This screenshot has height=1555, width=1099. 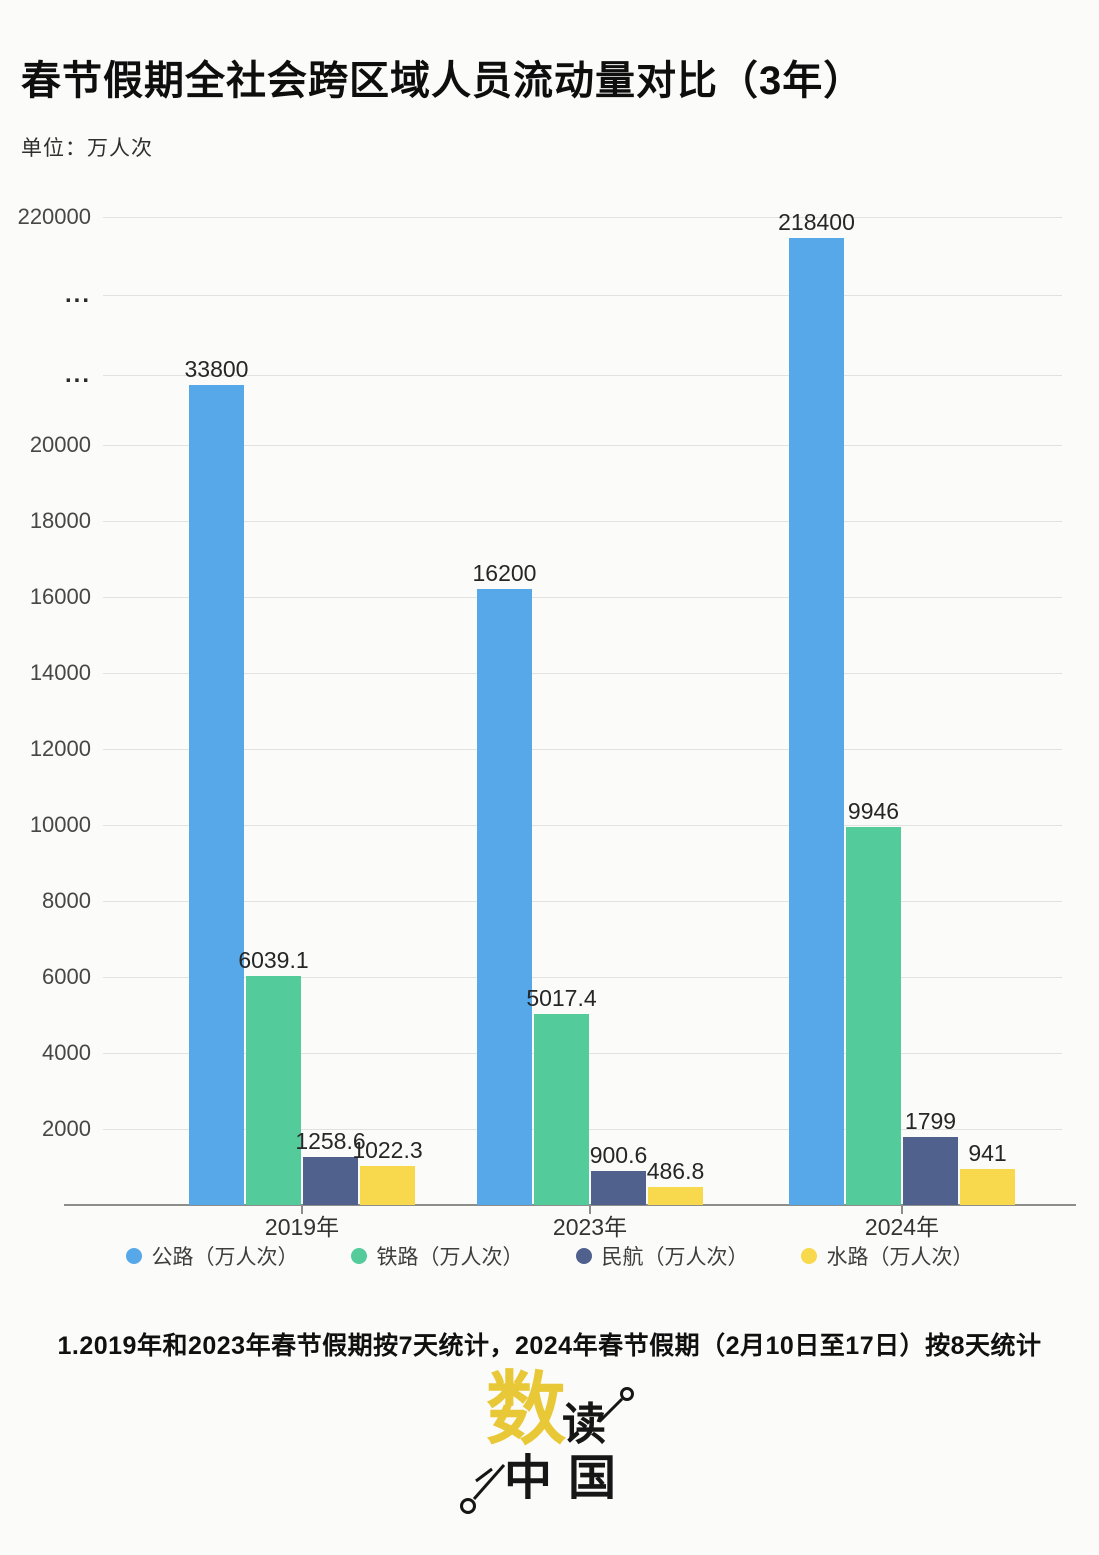 What do you see at coordinates (618, 1154) in the screenshot?
I see `bar-value-label: 900.6` at bounding box center [618, 1154].